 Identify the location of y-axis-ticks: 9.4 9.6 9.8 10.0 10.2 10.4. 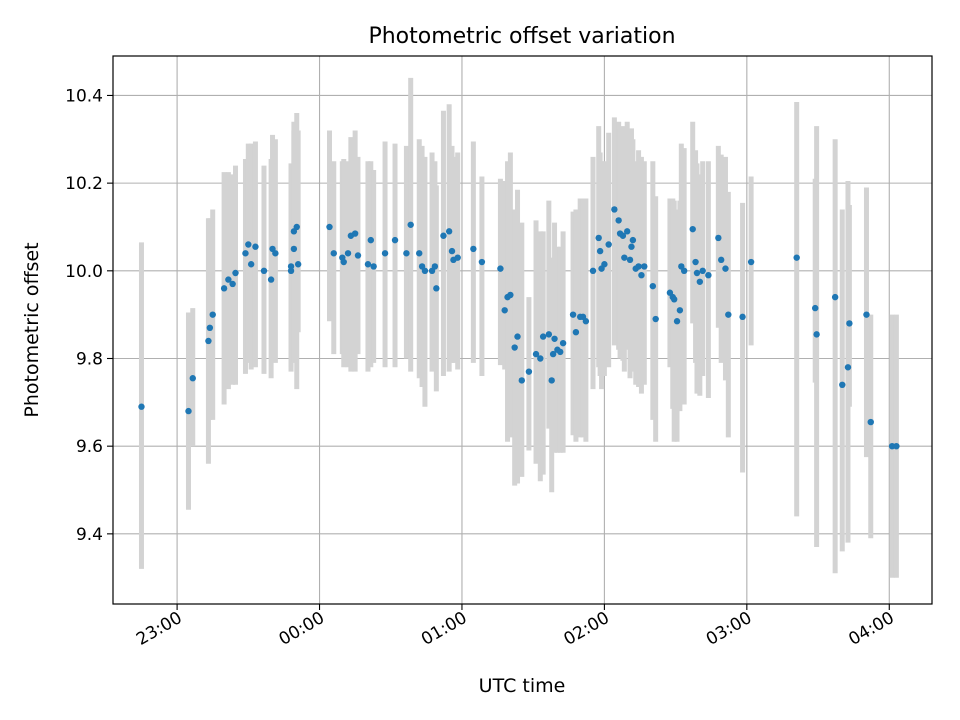
(89, 315).